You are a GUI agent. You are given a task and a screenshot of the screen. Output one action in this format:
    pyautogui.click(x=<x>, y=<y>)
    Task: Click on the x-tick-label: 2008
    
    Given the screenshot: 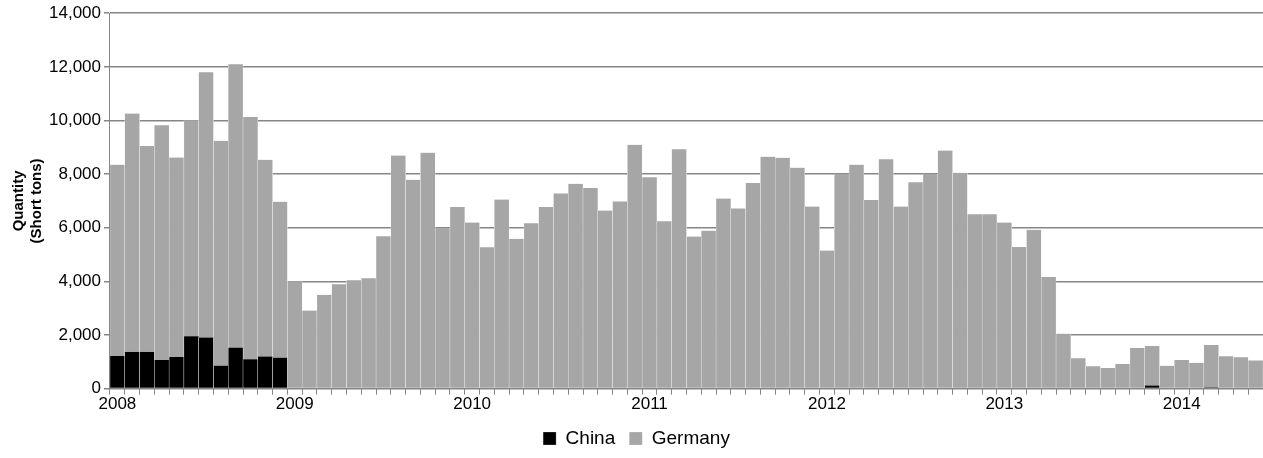 What is the action you would take?
    pyautogui.click(x=117, y=404)
    